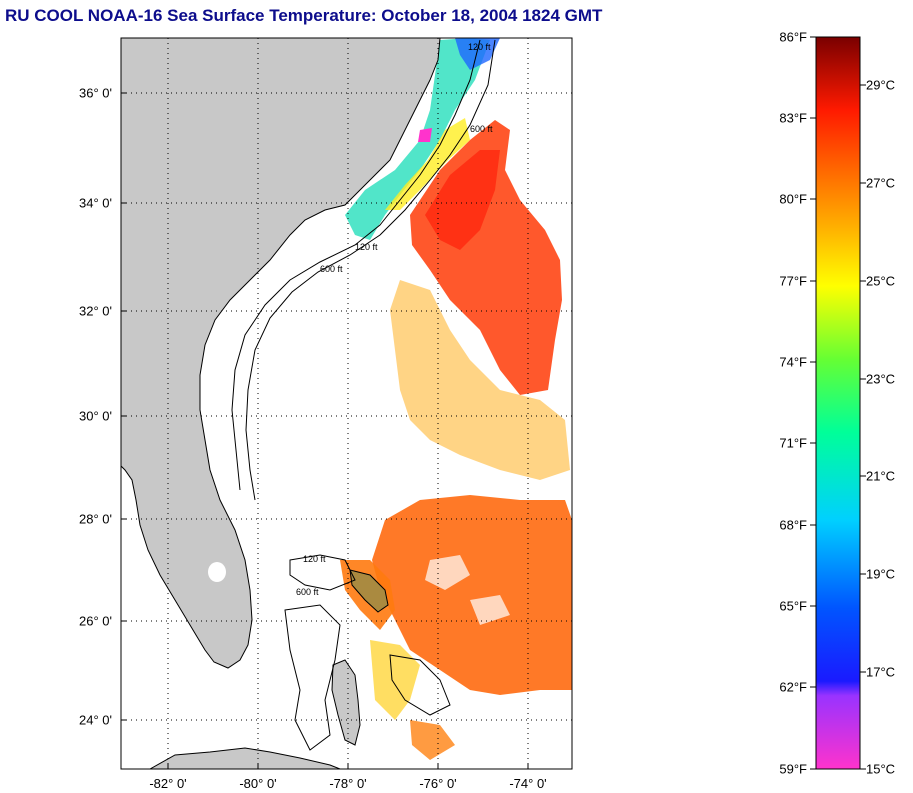 Image resolution: width=913 pixels, height=793 pixels. Describe the element at coordinates (95, 621) in the screenshot. I see `latitude-label: 26° 0'` at that location.